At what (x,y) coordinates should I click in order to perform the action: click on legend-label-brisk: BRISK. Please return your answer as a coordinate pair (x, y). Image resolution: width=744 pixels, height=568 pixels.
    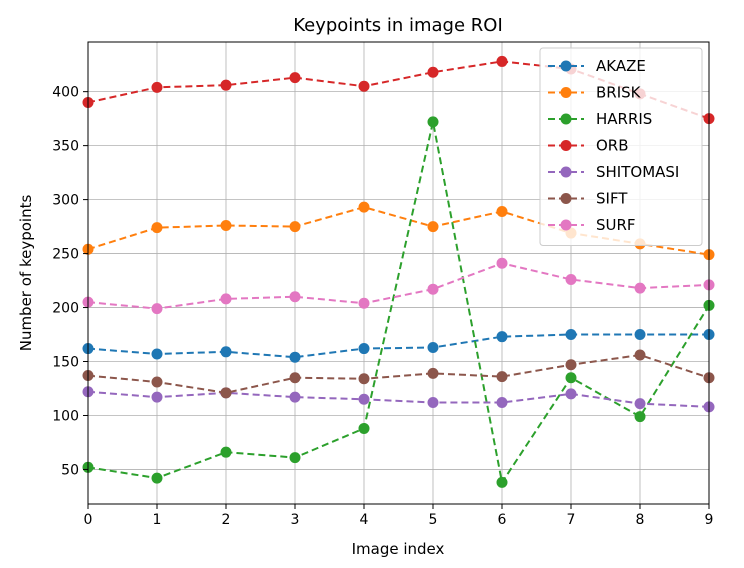
    Looking at the image, I should click on (619, 93).